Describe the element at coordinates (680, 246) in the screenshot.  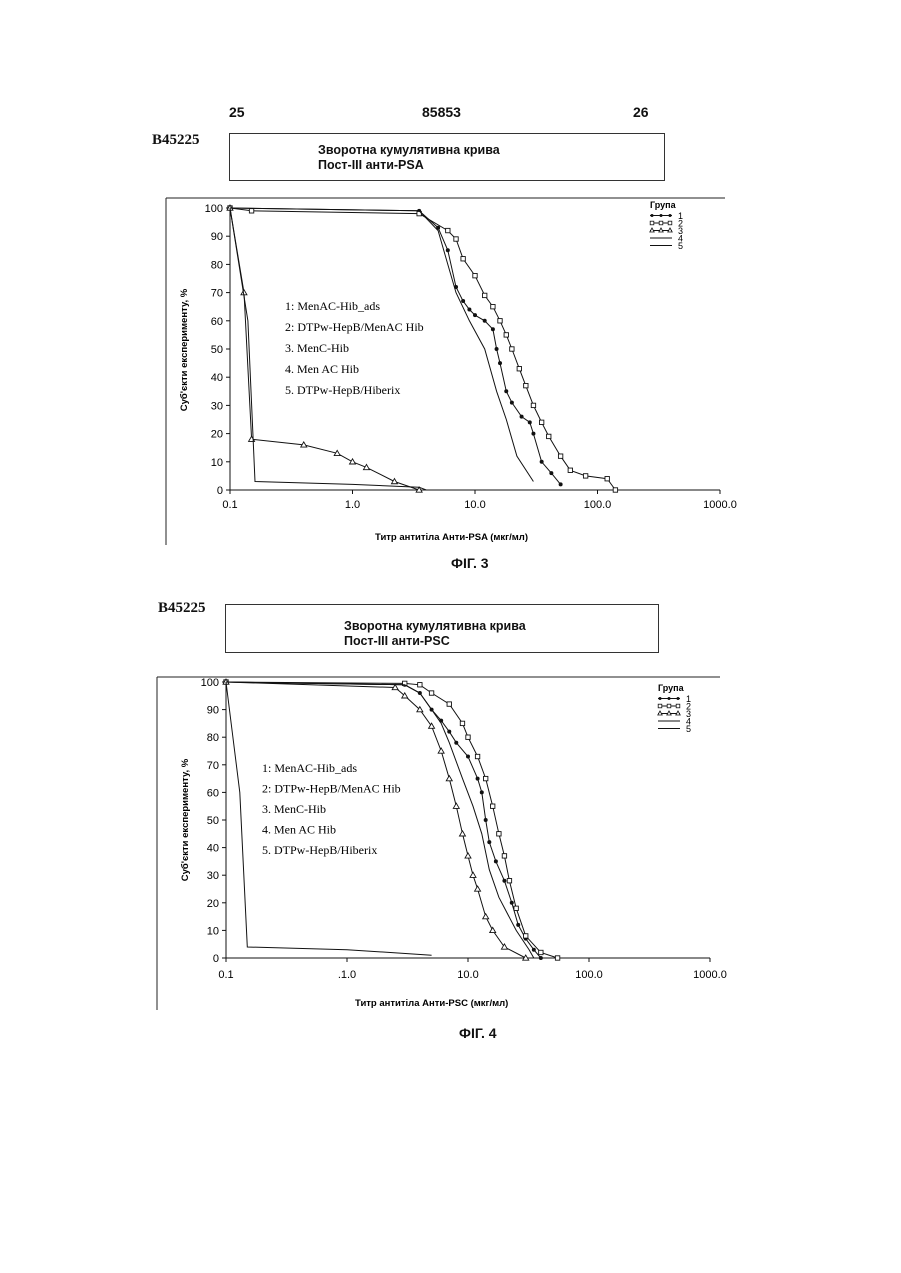
I see `legend-label: 5` at that location.